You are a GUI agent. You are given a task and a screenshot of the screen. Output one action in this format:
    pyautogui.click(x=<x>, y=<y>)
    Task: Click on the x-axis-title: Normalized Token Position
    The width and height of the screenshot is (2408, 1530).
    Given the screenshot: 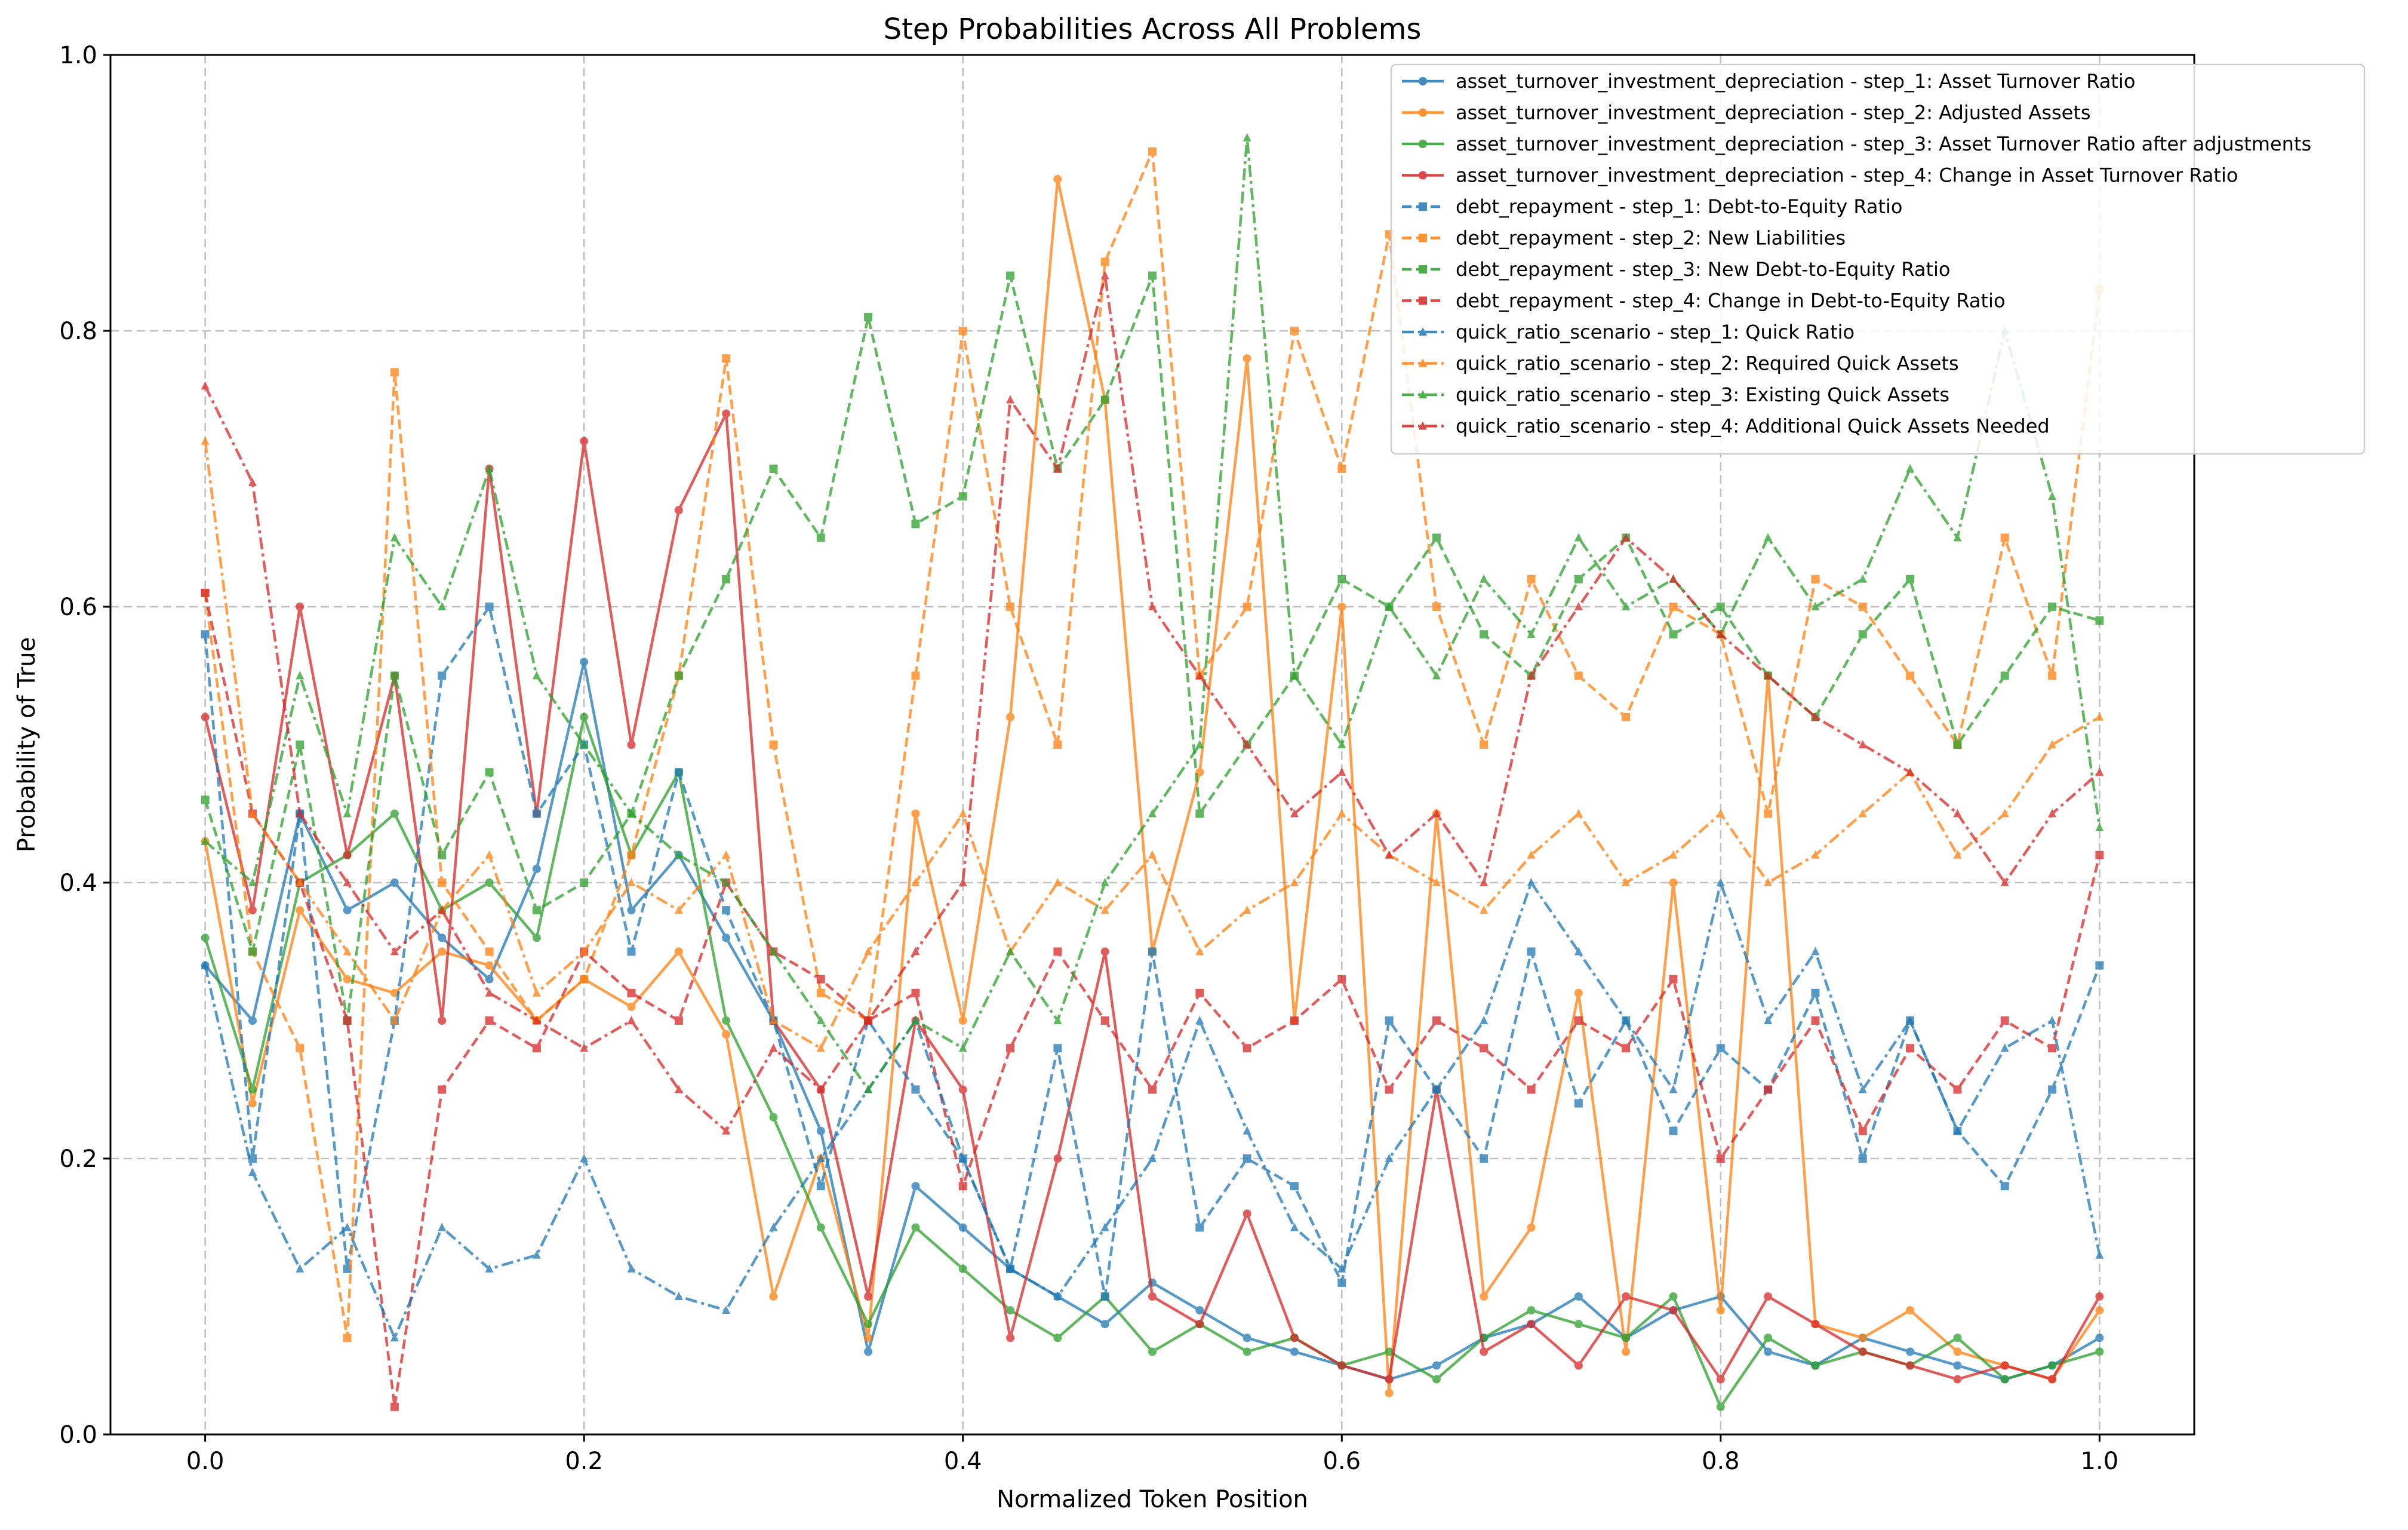 What is the action you would take?
    pyautogui.click(x=1152, y=1499)
    